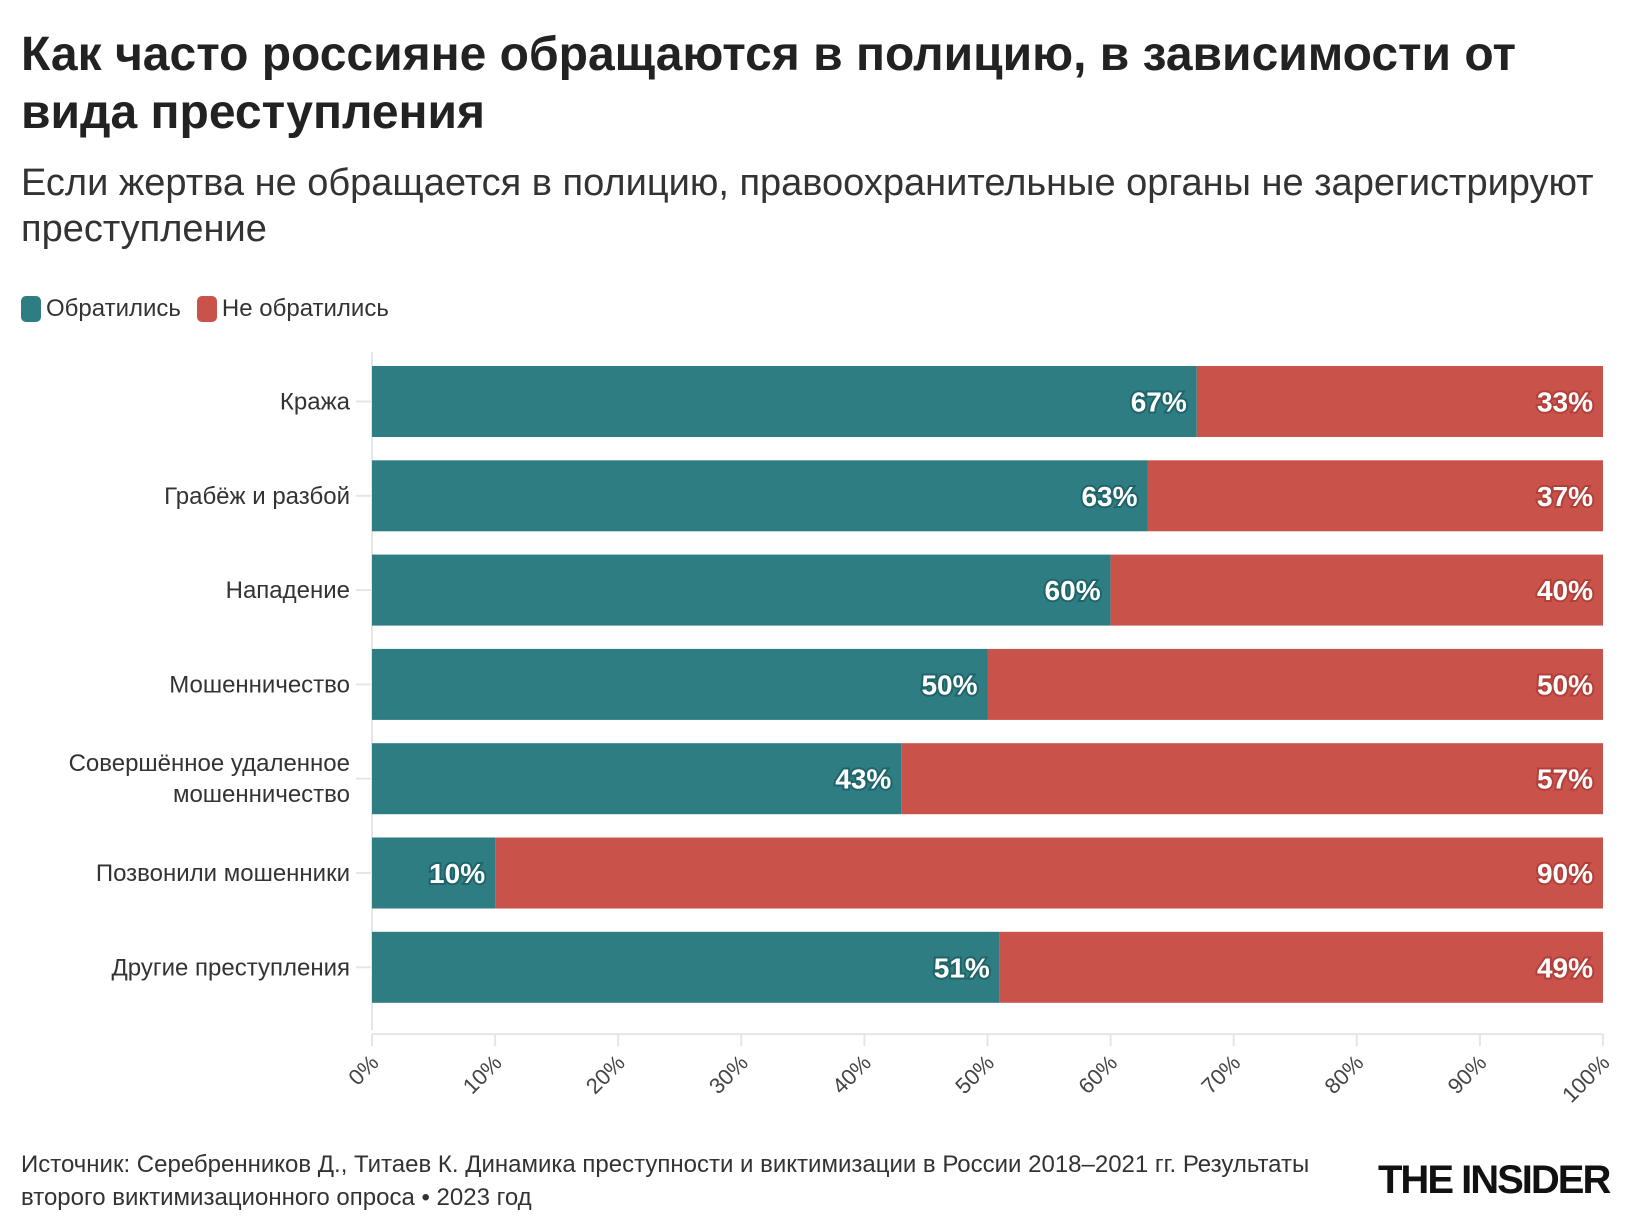  I want to click on legend-item-reported: Обратились, so click(101, 309).